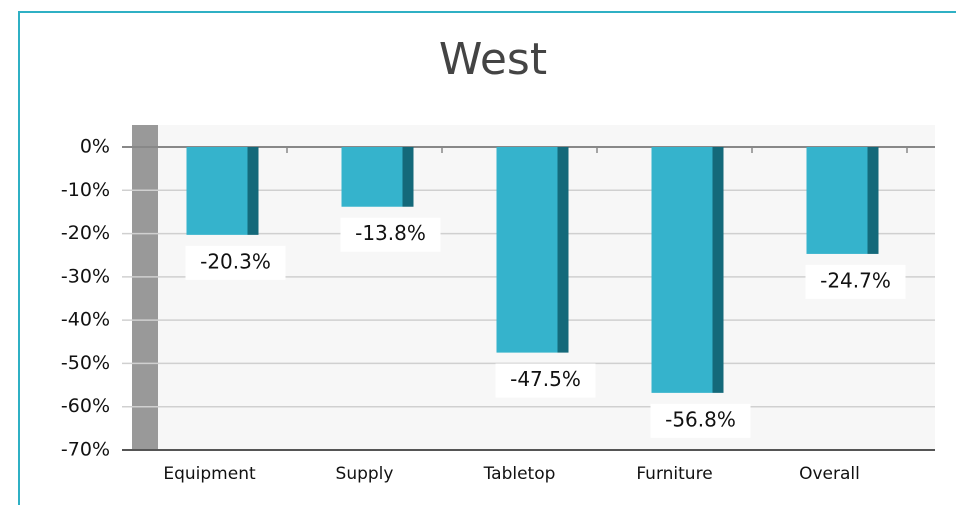 The width and height of the screenshot is (956, 505). Describe the element at coordinates (365, 474) in the screenshot. I see `x-tick-label: Supply` at that location.